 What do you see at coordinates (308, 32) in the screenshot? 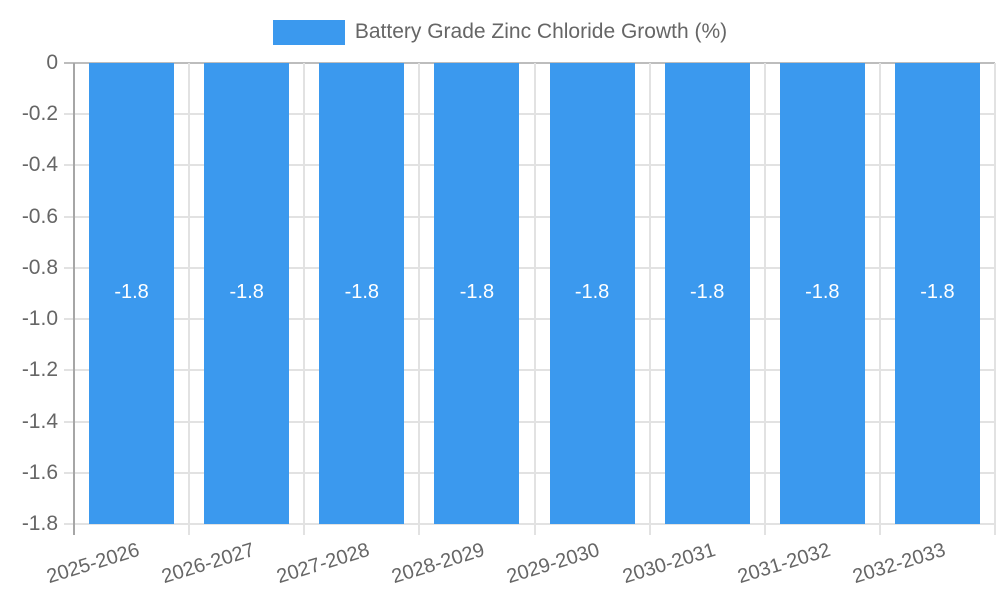
I see `legend-swatch` at bounding box center [308, 32].